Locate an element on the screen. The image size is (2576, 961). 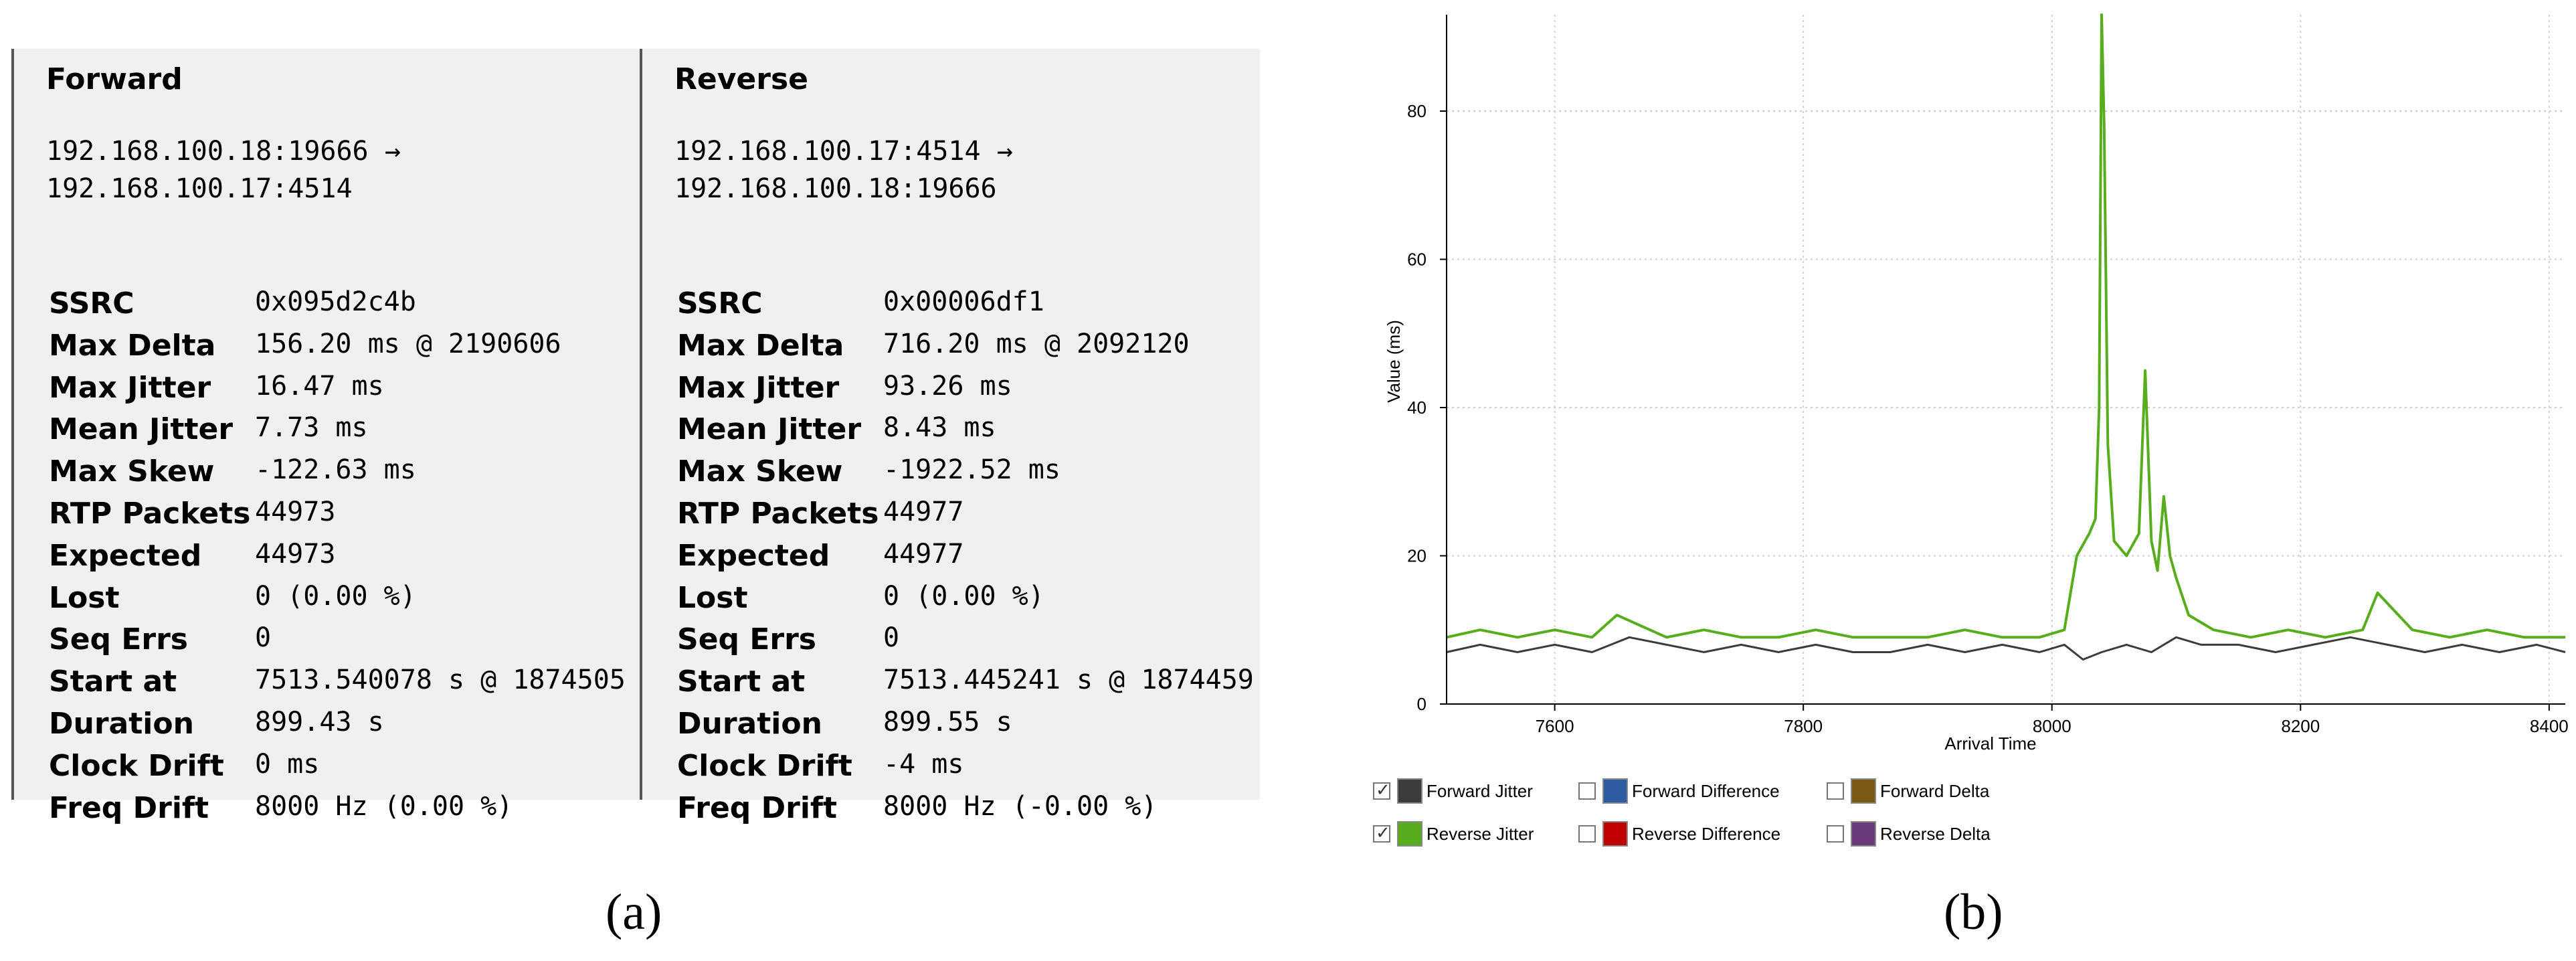
legend-label: Reverse Jitter is located at coordinates (1480, 833).